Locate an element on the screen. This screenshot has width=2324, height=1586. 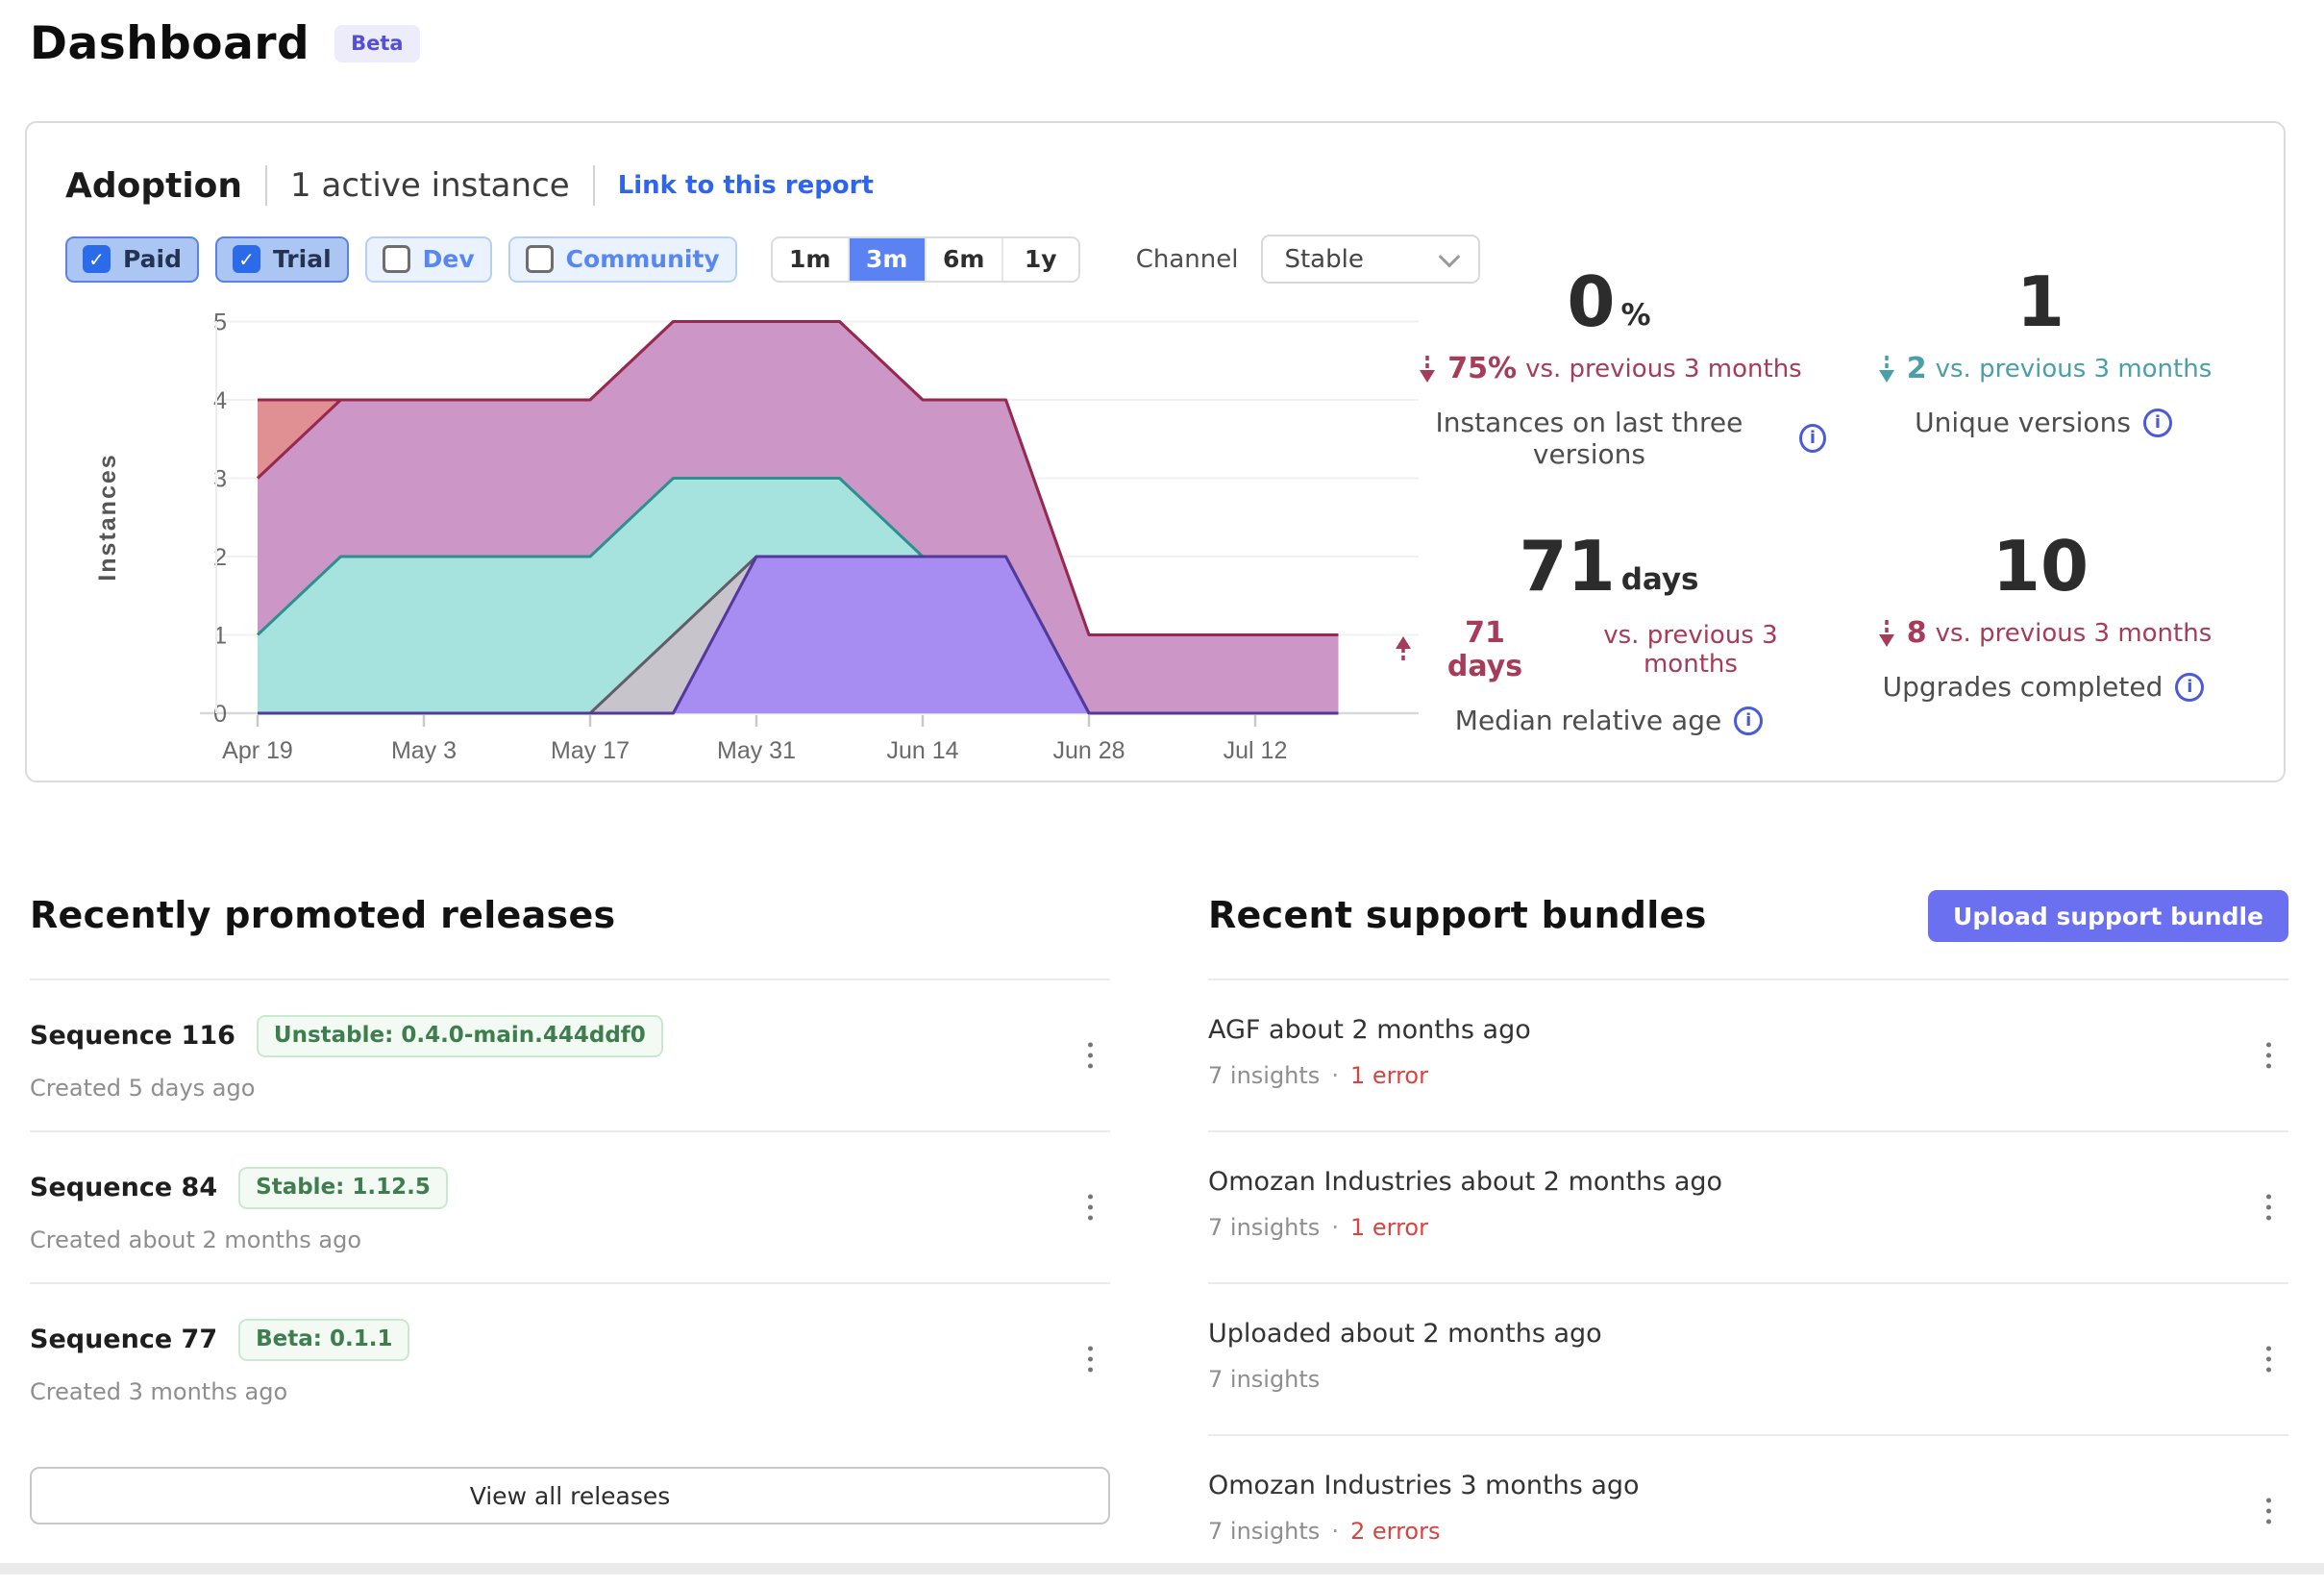
link-to-report: Link to this report is located at coordinates (745, 185).